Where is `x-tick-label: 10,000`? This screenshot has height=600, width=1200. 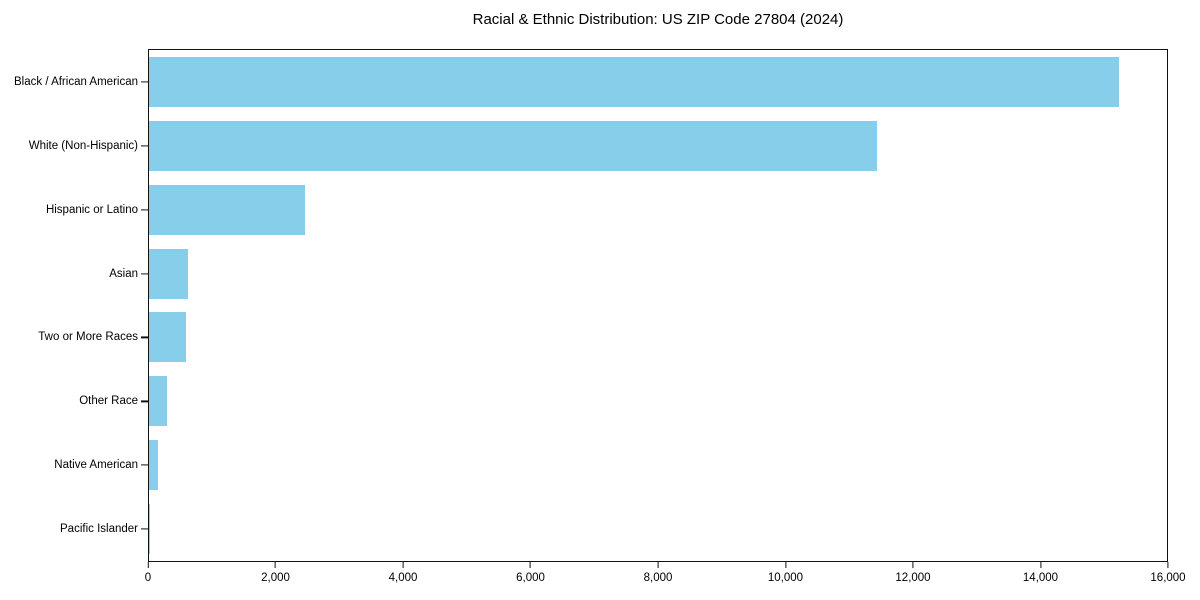 x-tick-label: 10,000 is located at coordinates (785, 578).